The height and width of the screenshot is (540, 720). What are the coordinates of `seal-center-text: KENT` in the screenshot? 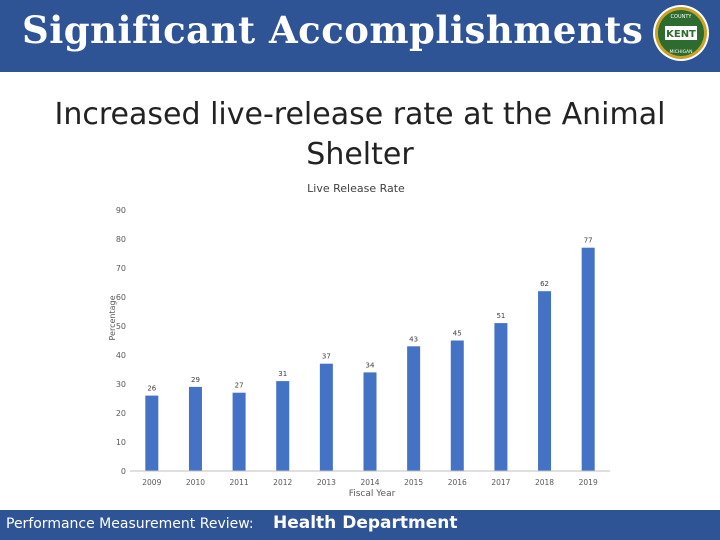 It's located at (681, 34).